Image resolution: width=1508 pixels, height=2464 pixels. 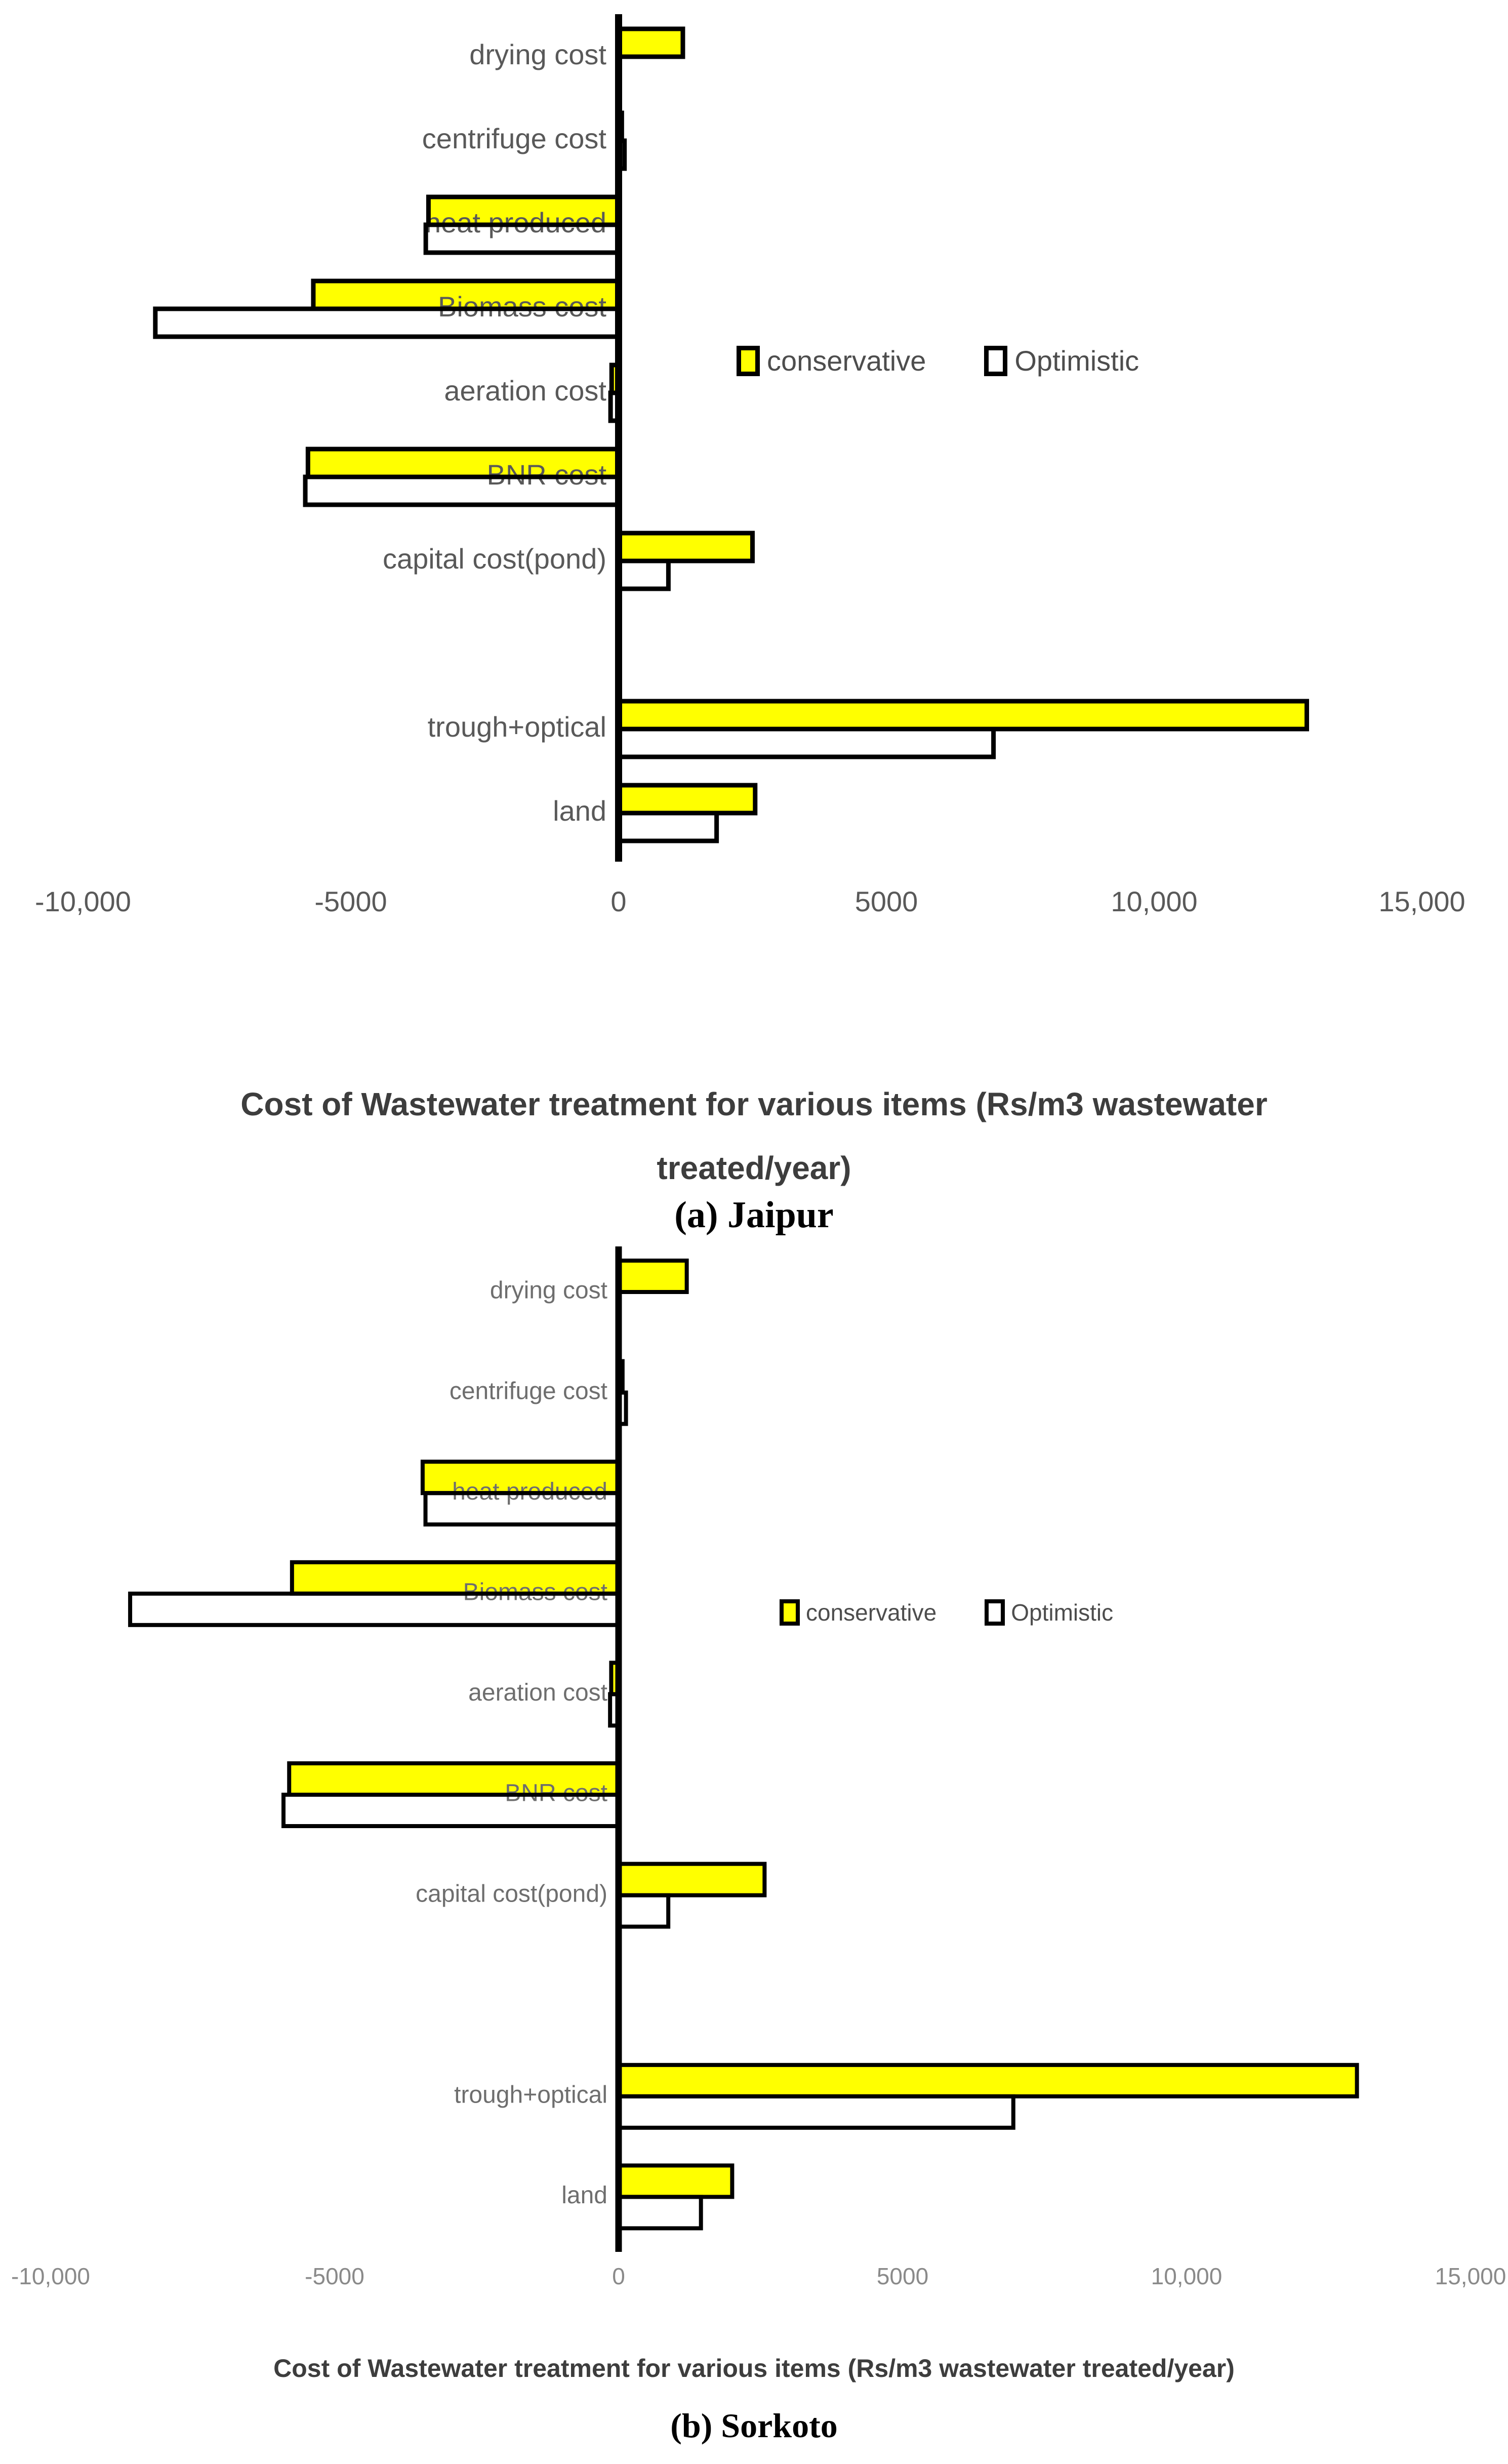 I want to click on sorkoto-legend: conservative Optimistic, so click(x=946, y=1612).